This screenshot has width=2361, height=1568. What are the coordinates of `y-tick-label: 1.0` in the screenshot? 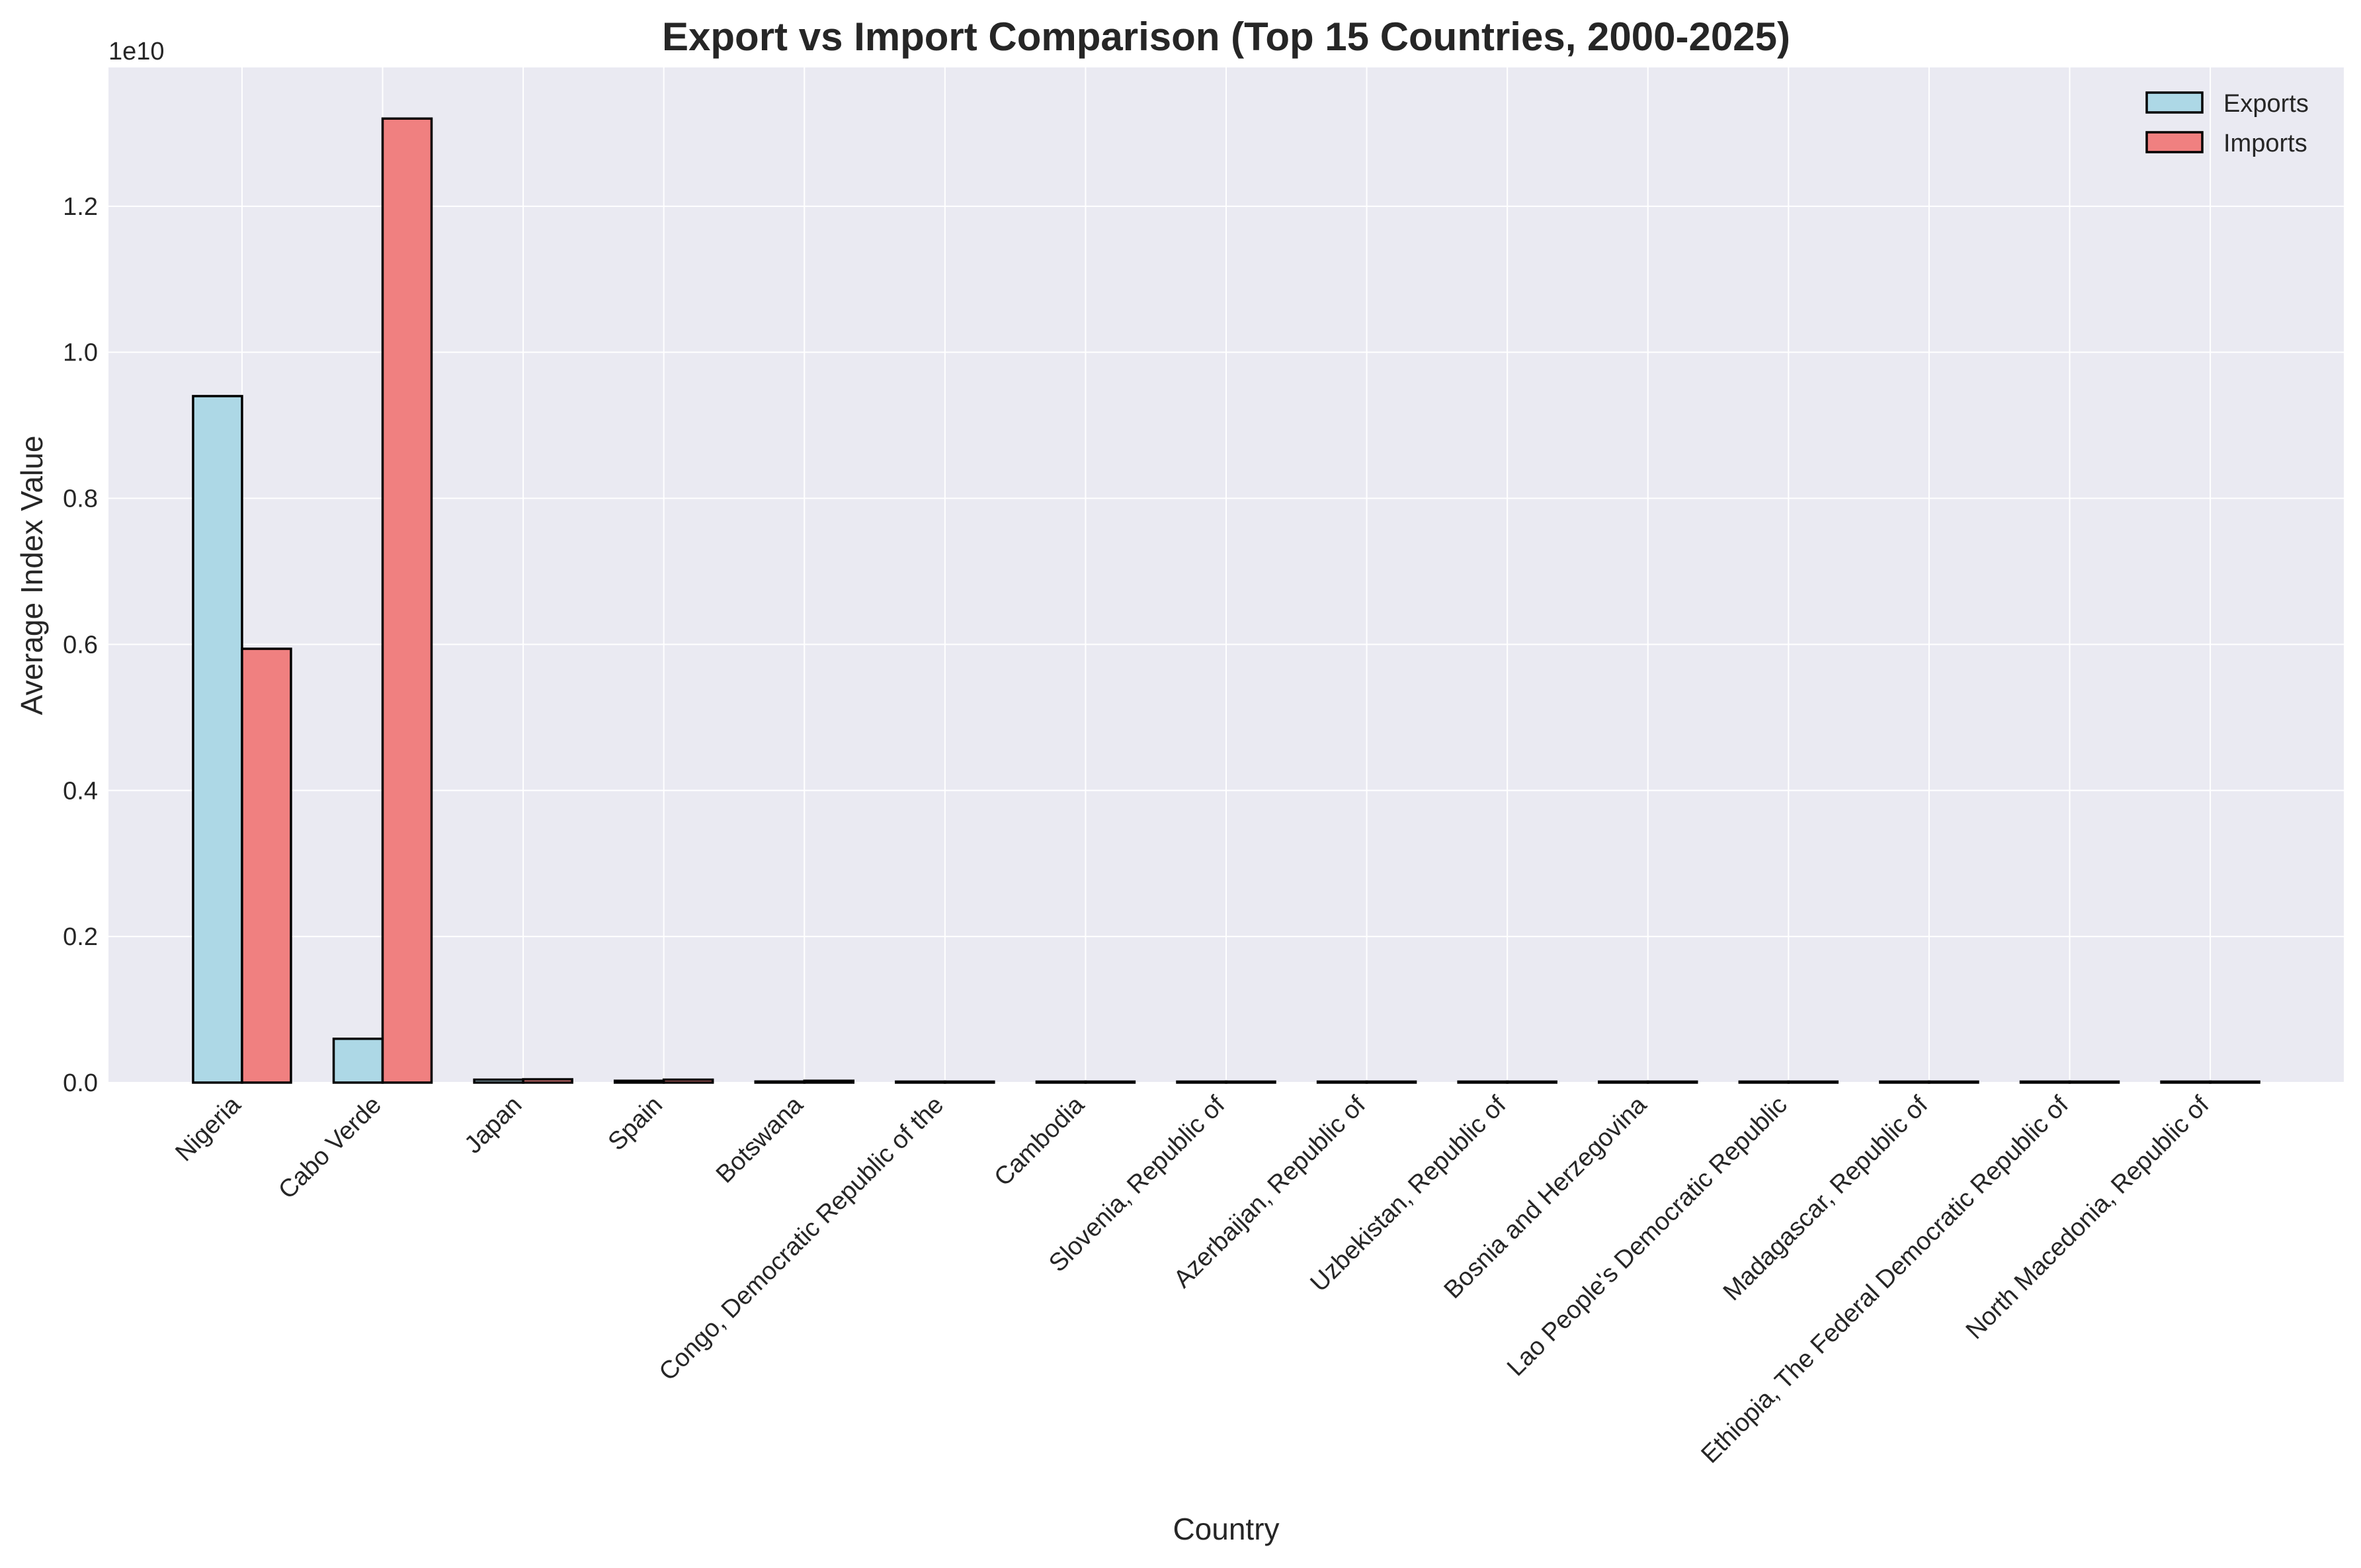 It's located at (80, 353).